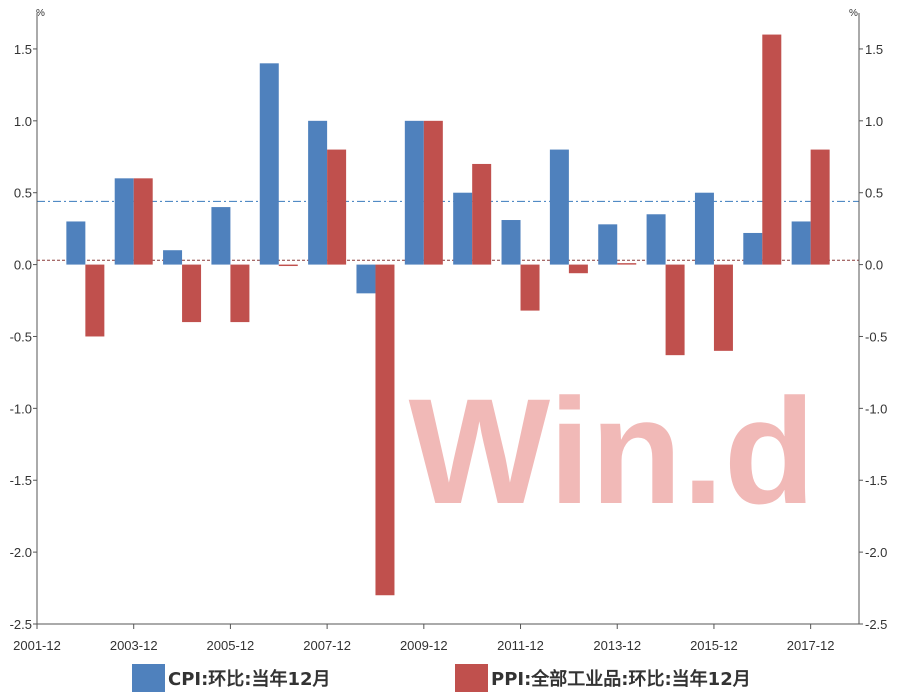 The width and height of the screenshot is (907, 695). I want to click on legend-item-cpi: CPI:环比:当年12月, so click(231, 678).